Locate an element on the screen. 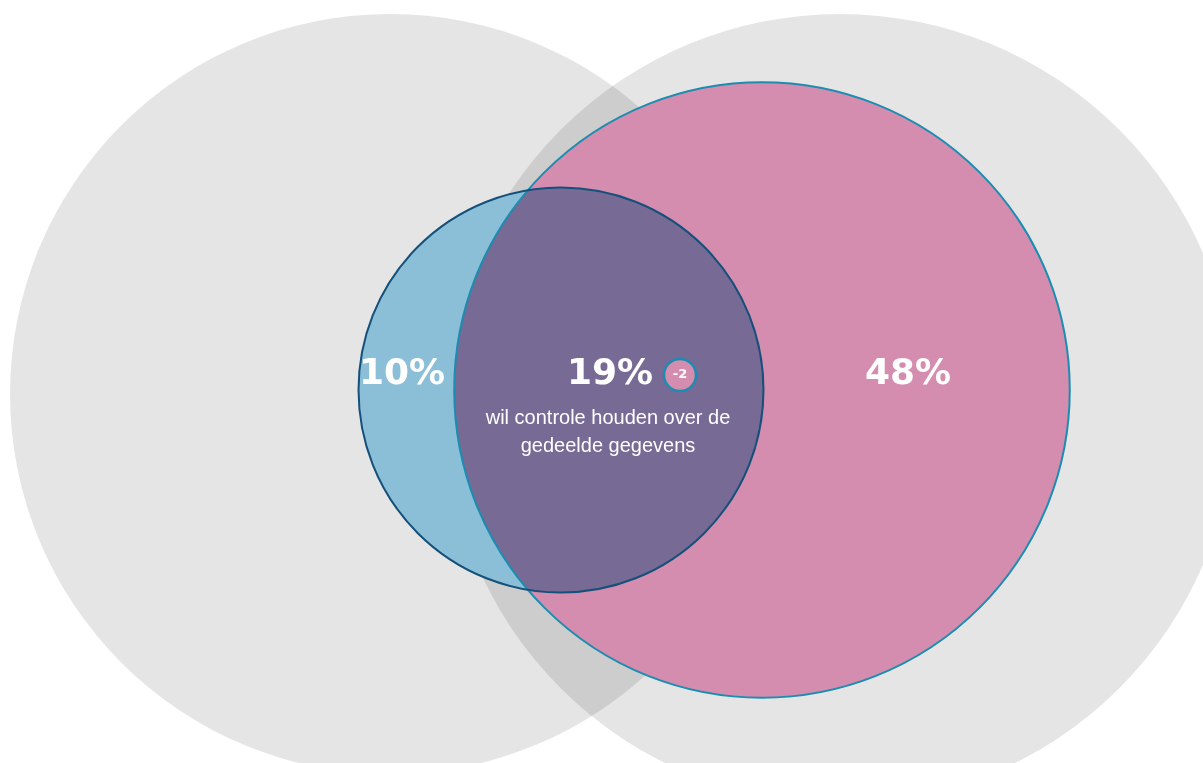  text: wil controle houden over de gedeelde gegevens is located at coordinates (607, 430).